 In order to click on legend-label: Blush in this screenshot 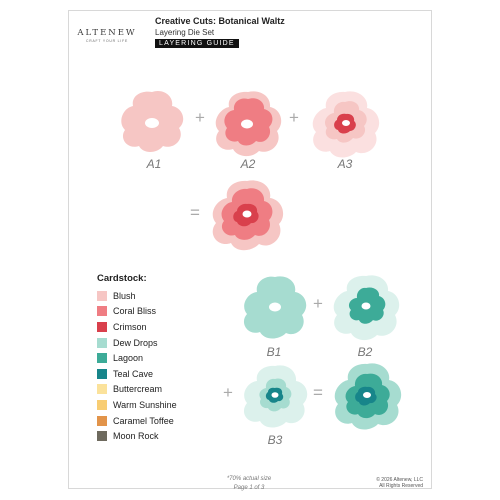, I will do `click(124, 295)`.